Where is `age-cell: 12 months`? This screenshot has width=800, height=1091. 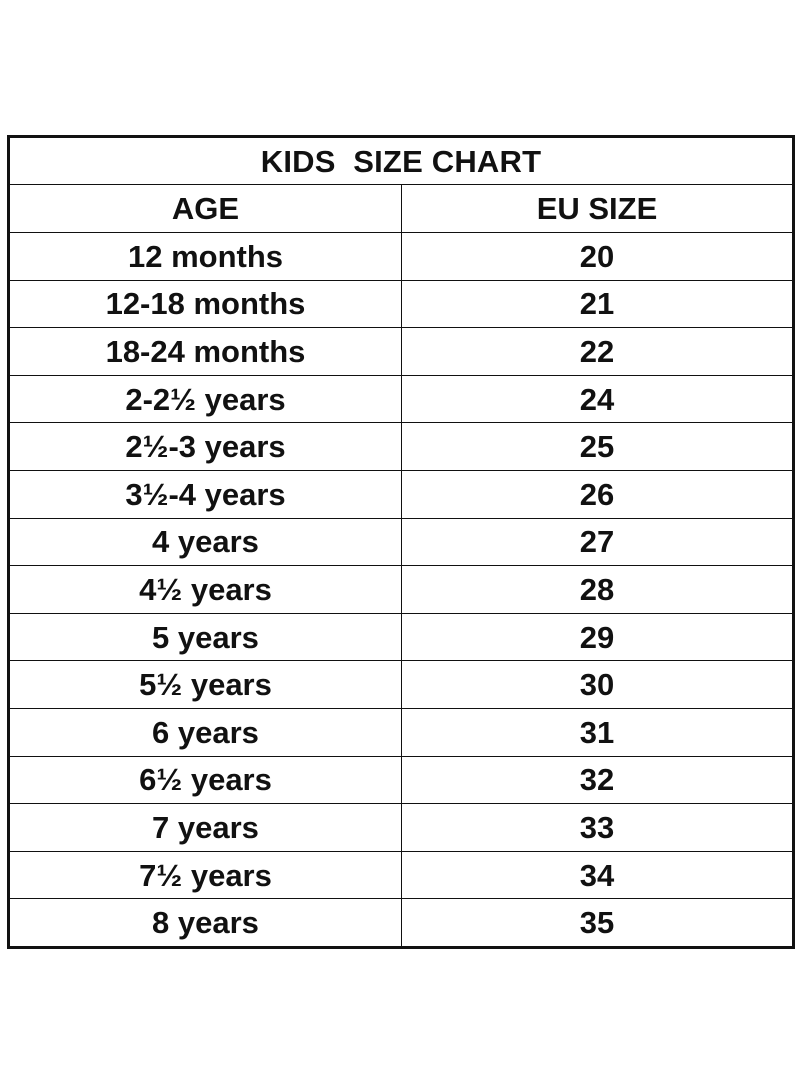 age-cell: 12 months is located at coordinates (205, 256).